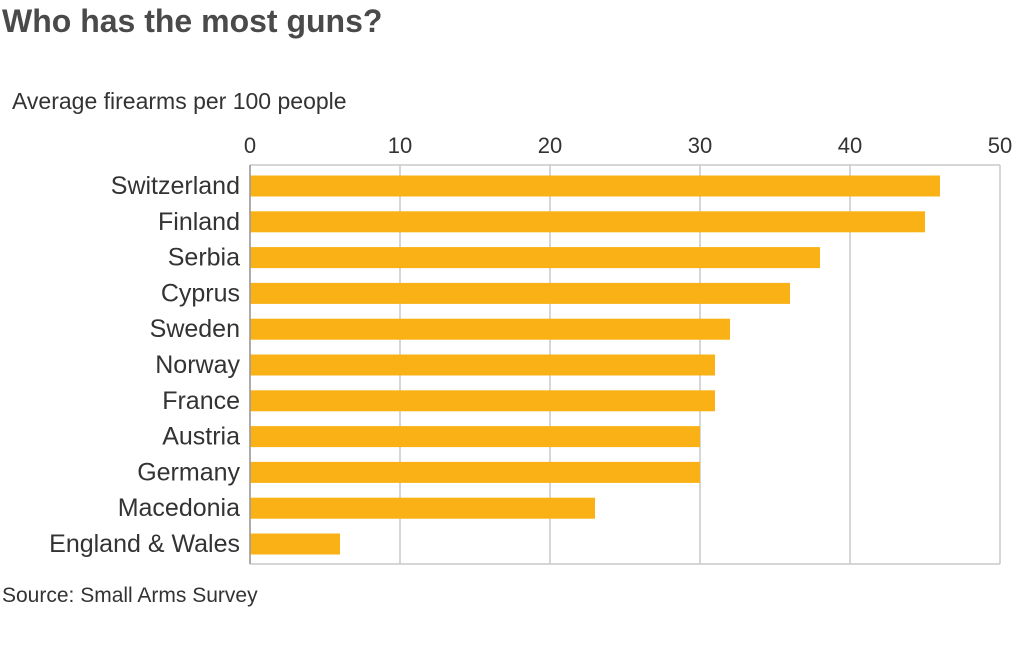 This screenshot has width=1024, height=668. What do you see at coordinates (535, 258) in the screenshot?
I see `bar-serbia` at bounding box center [535, 258].